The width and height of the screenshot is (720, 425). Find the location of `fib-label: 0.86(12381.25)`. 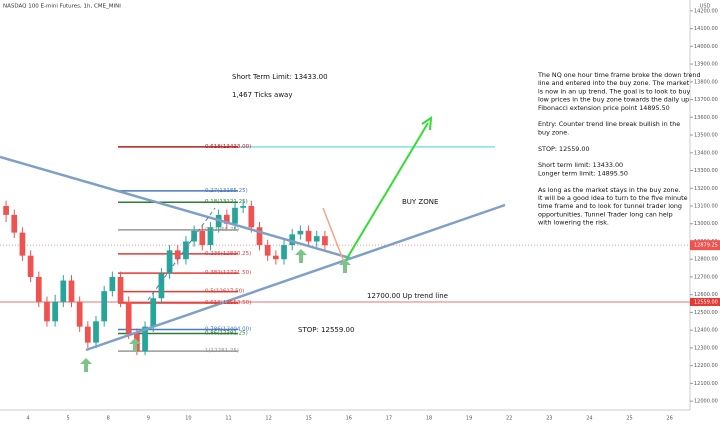

fib-label: 0.86(12381.25) is located at coordinates (226, 334).